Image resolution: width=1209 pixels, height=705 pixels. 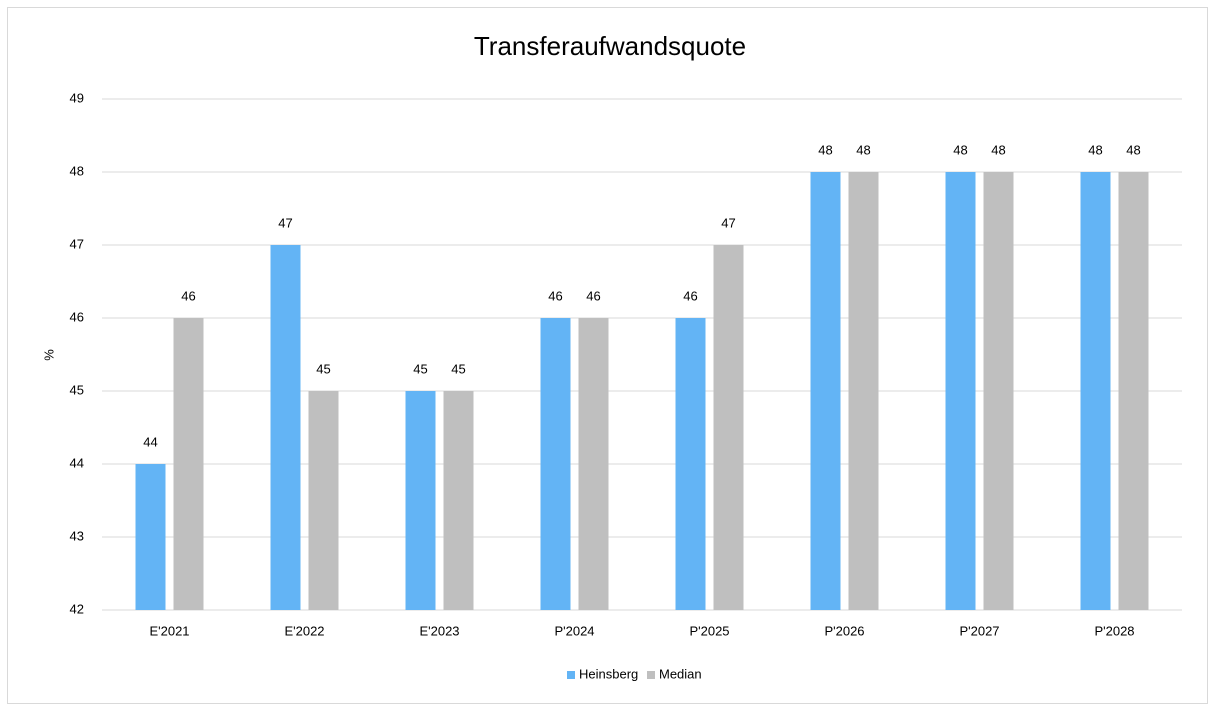 What do you see at coordinates (150, 441) in the screenshot?
I see `data-label: 44` at bounding box center [150, 441].